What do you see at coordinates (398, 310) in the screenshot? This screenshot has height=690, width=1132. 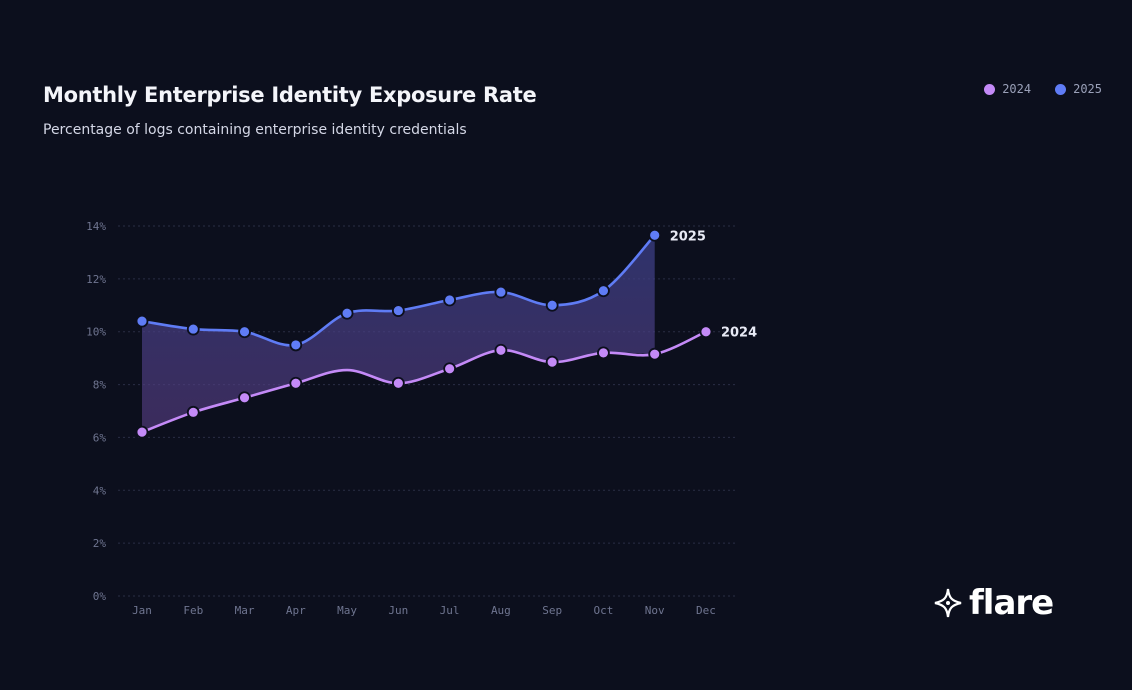 I see `data-point-2025-Jun` at bounding box center [398, 310].